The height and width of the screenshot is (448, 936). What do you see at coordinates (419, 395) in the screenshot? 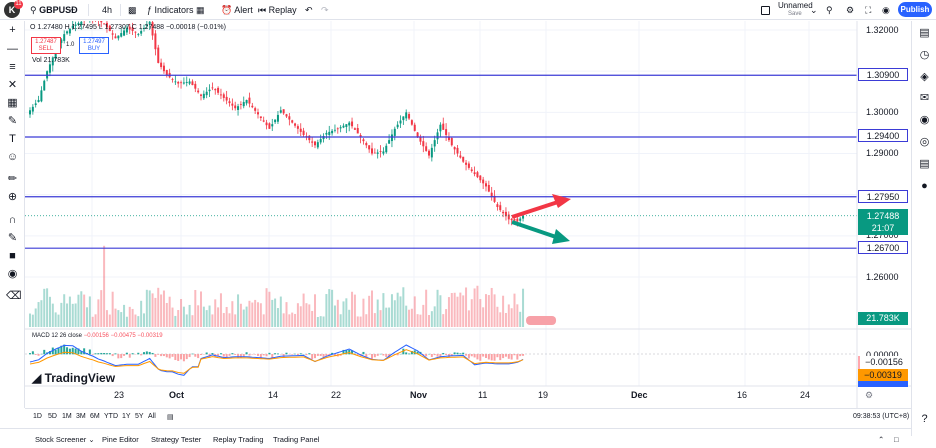
I see `time-label: Nov` at bounding box center [419, 395].